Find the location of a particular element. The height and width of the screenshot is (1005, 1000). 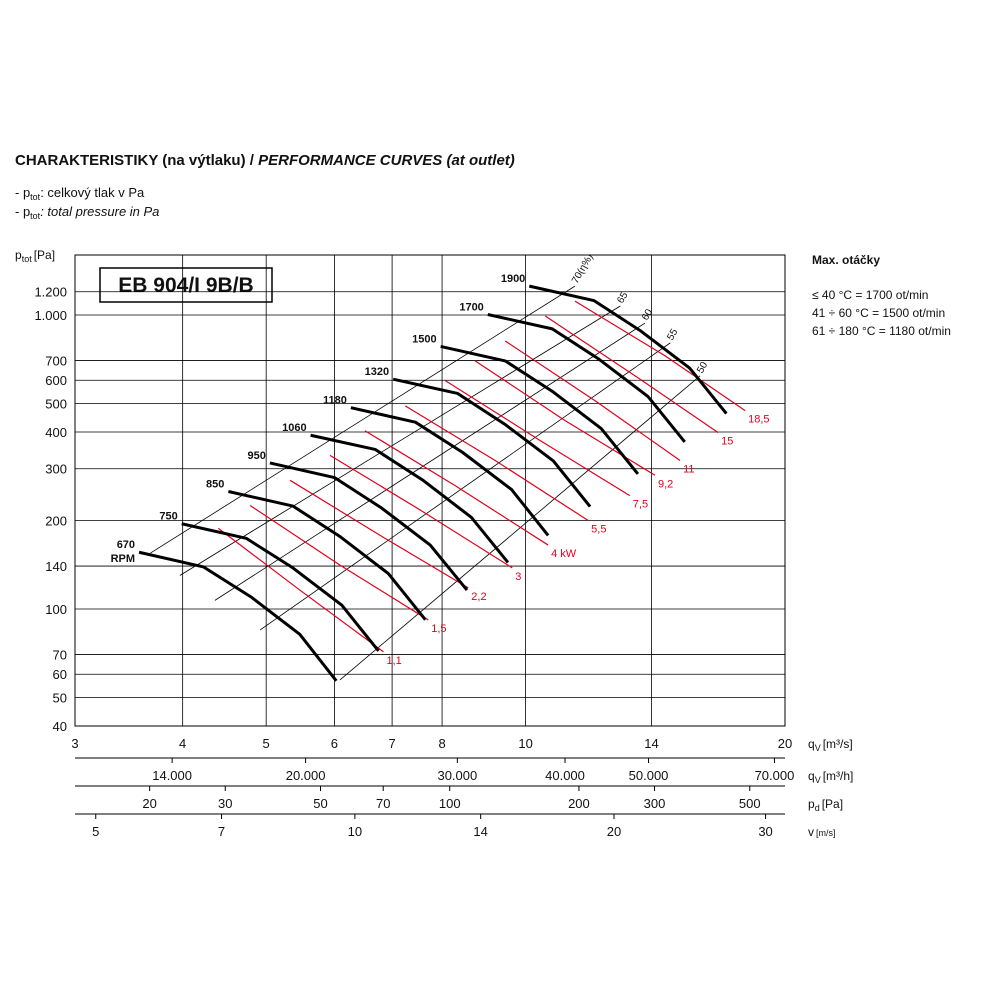

axis-label: qV [m³/h] is located at coordinates (830, 777).